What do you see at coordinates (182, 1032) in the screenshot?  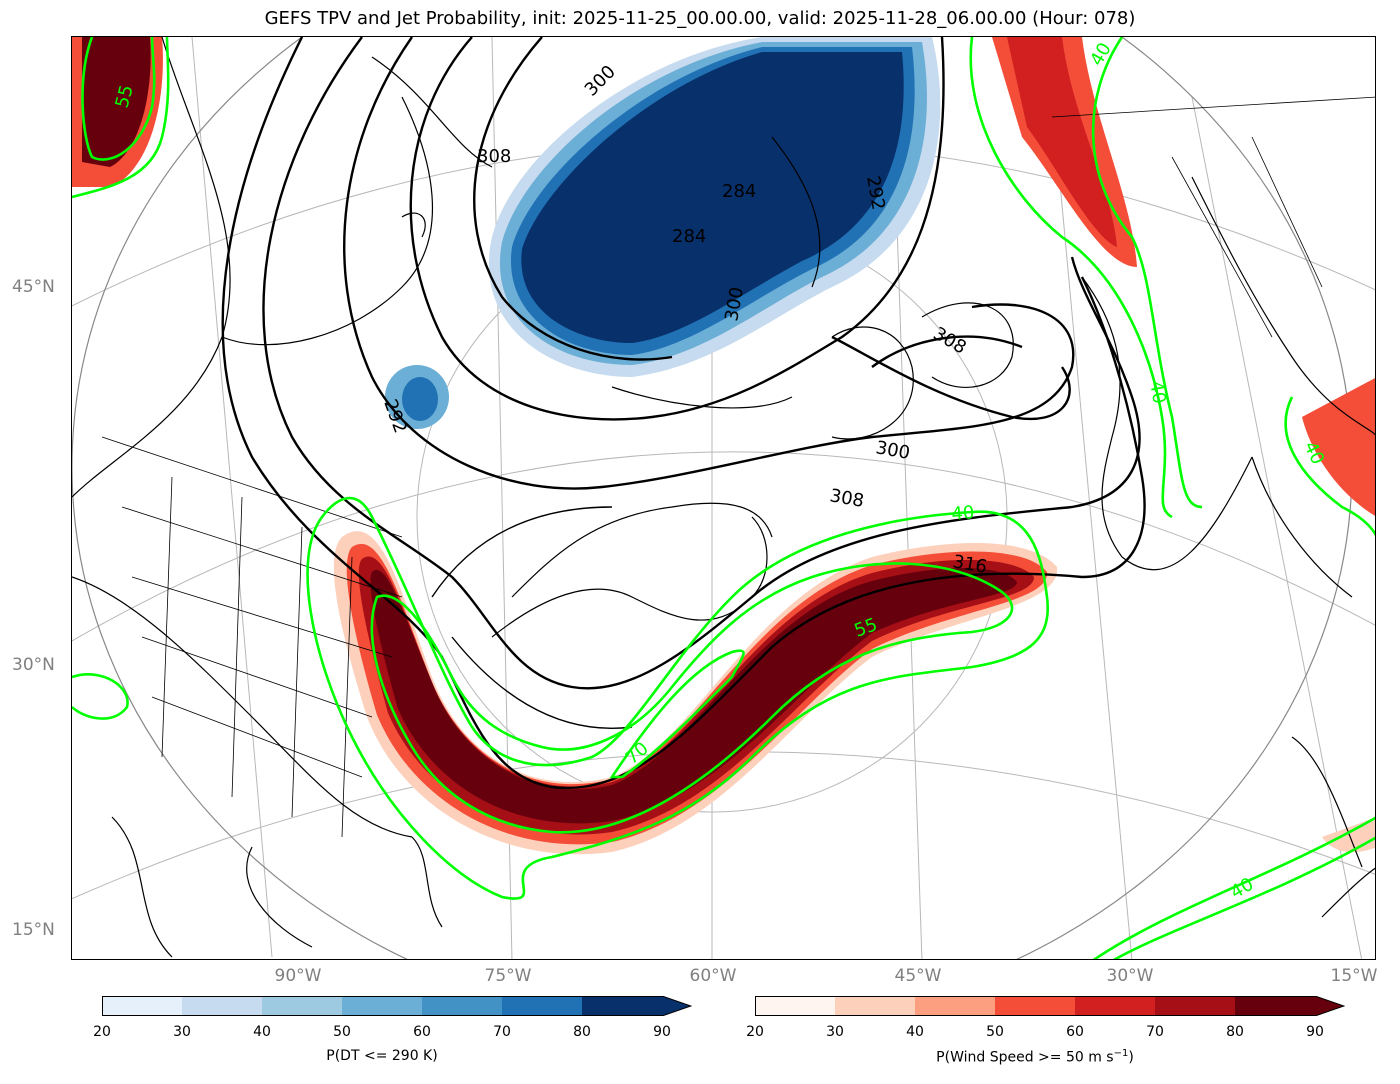 I see `tpv-tick: 30` at bounding box center [182, 1032].